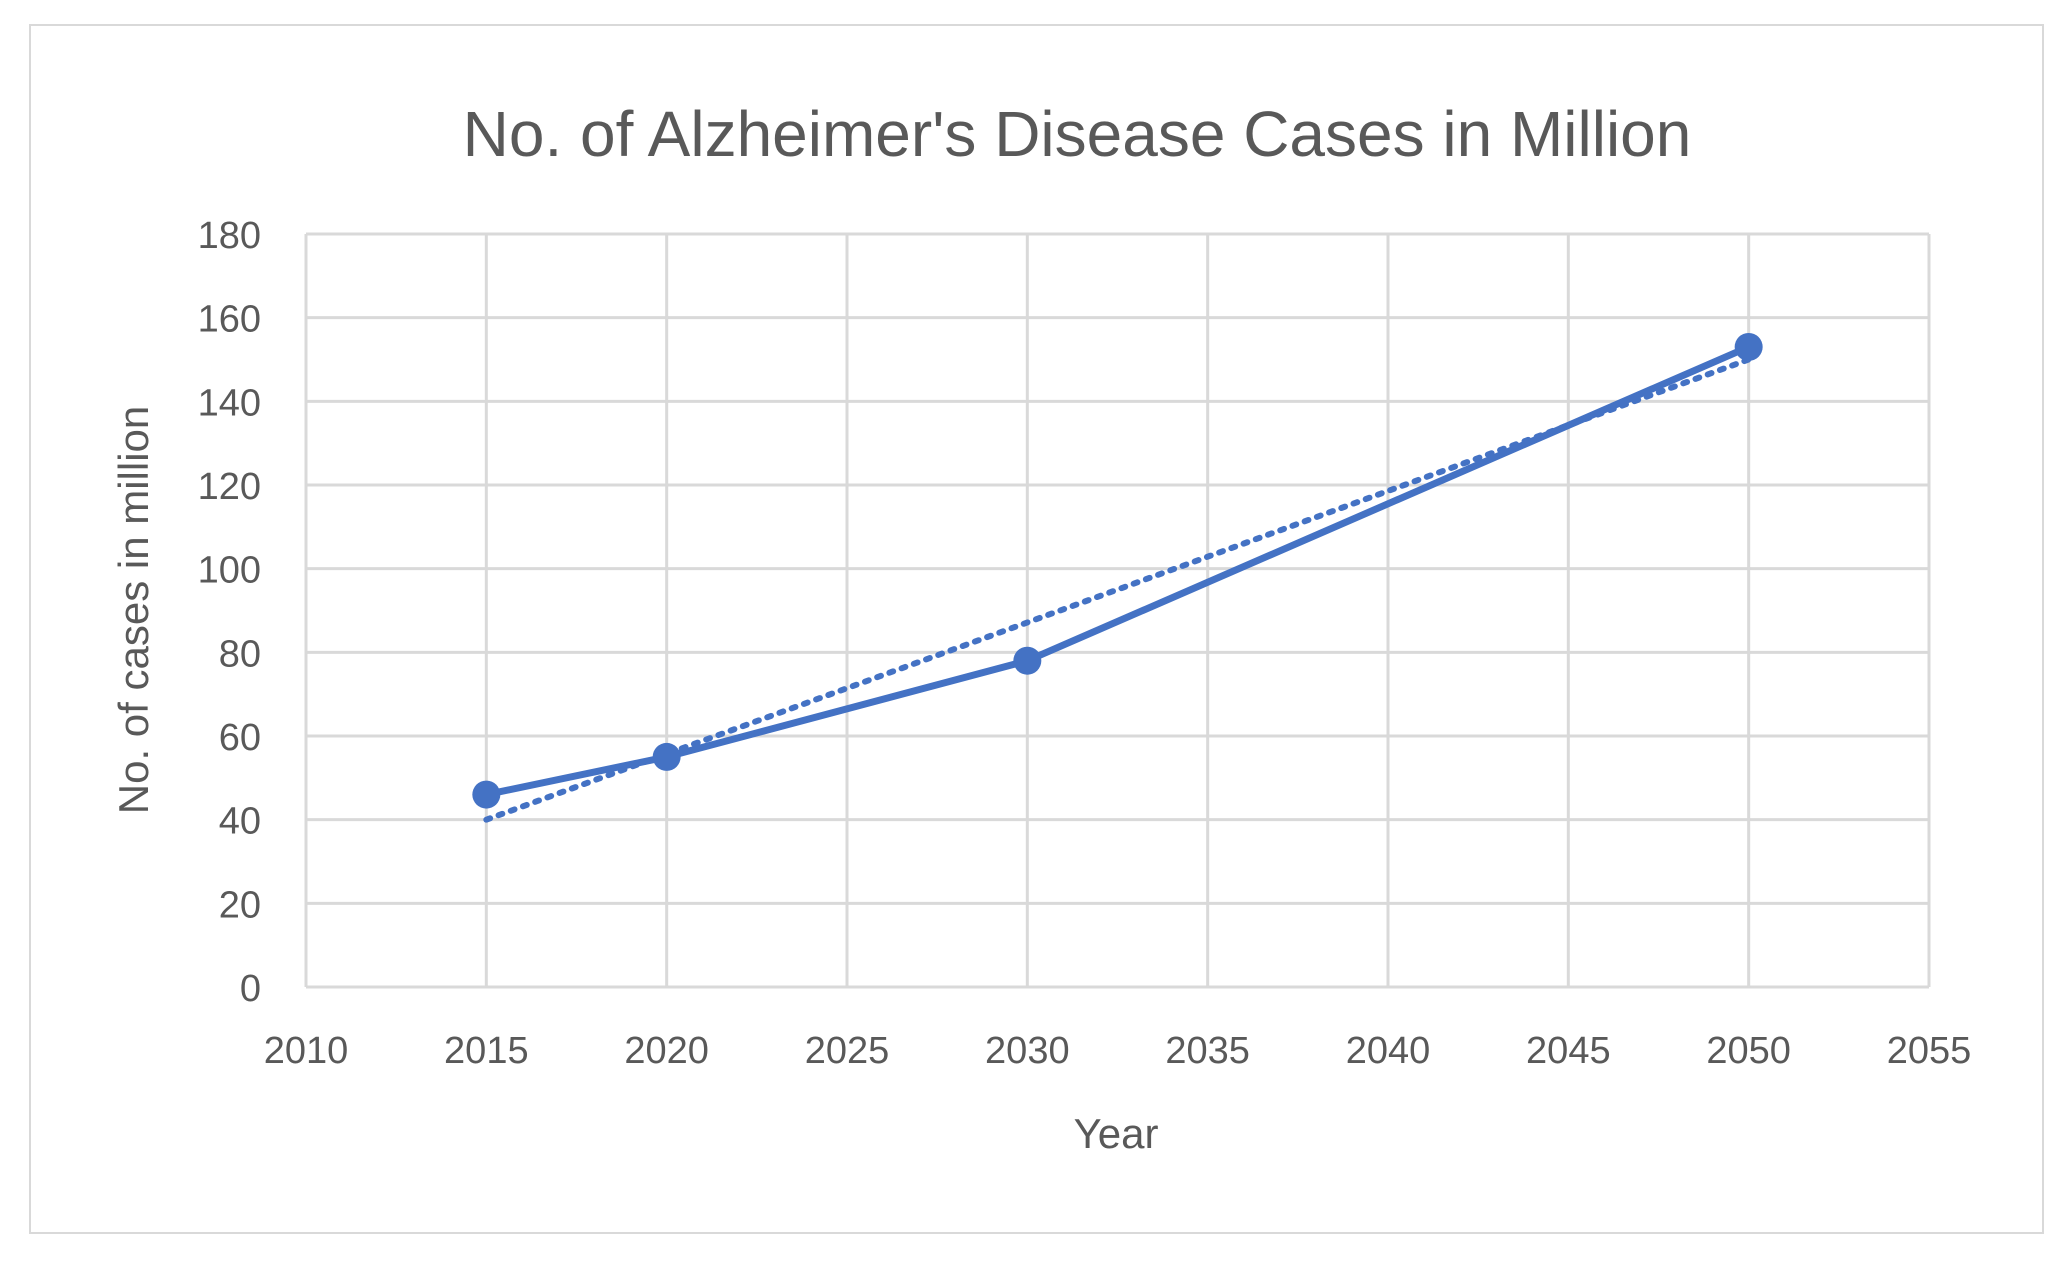  Describe the element at coordinates (1748, 1051) in the screenshot. I see `x-tick-label: 2050` at that location.